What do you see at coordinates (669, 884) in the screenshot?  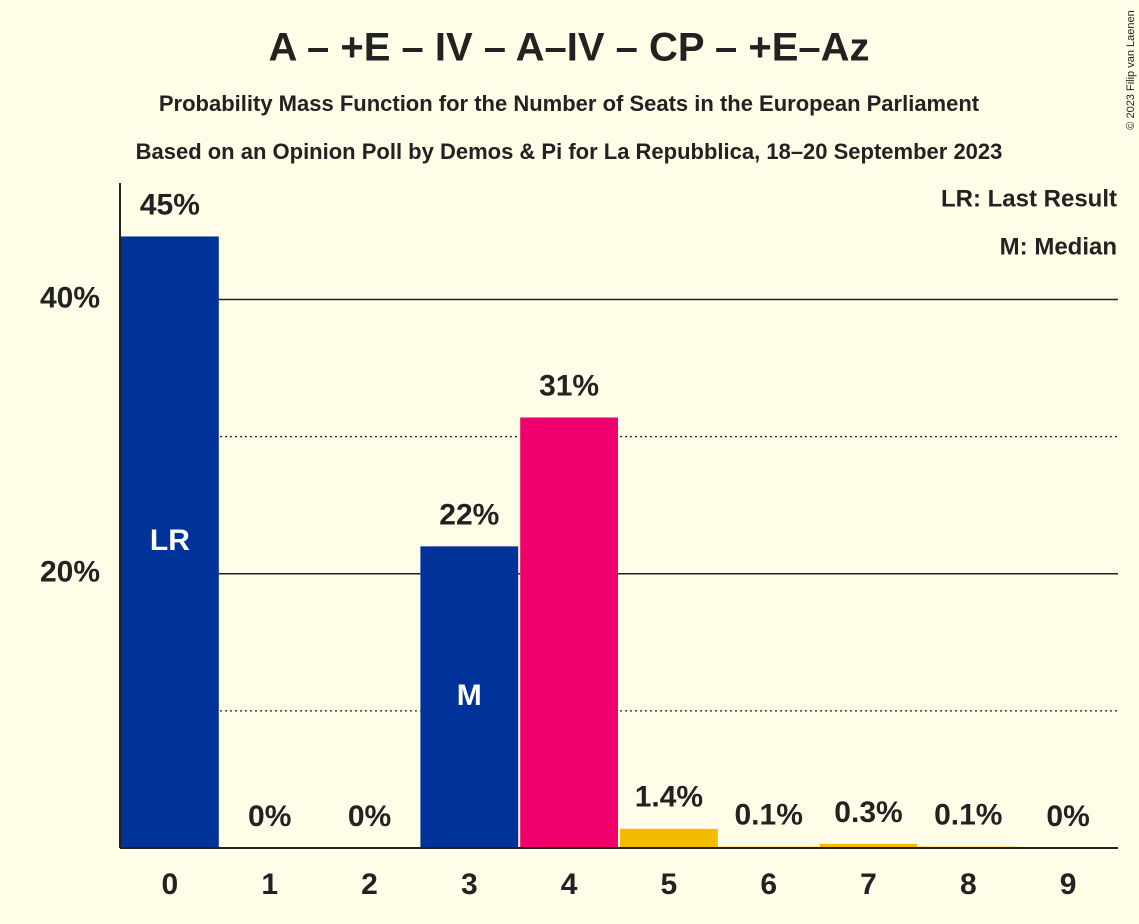 I see `x-tick-label: 5` at bounding box center [669, 884].